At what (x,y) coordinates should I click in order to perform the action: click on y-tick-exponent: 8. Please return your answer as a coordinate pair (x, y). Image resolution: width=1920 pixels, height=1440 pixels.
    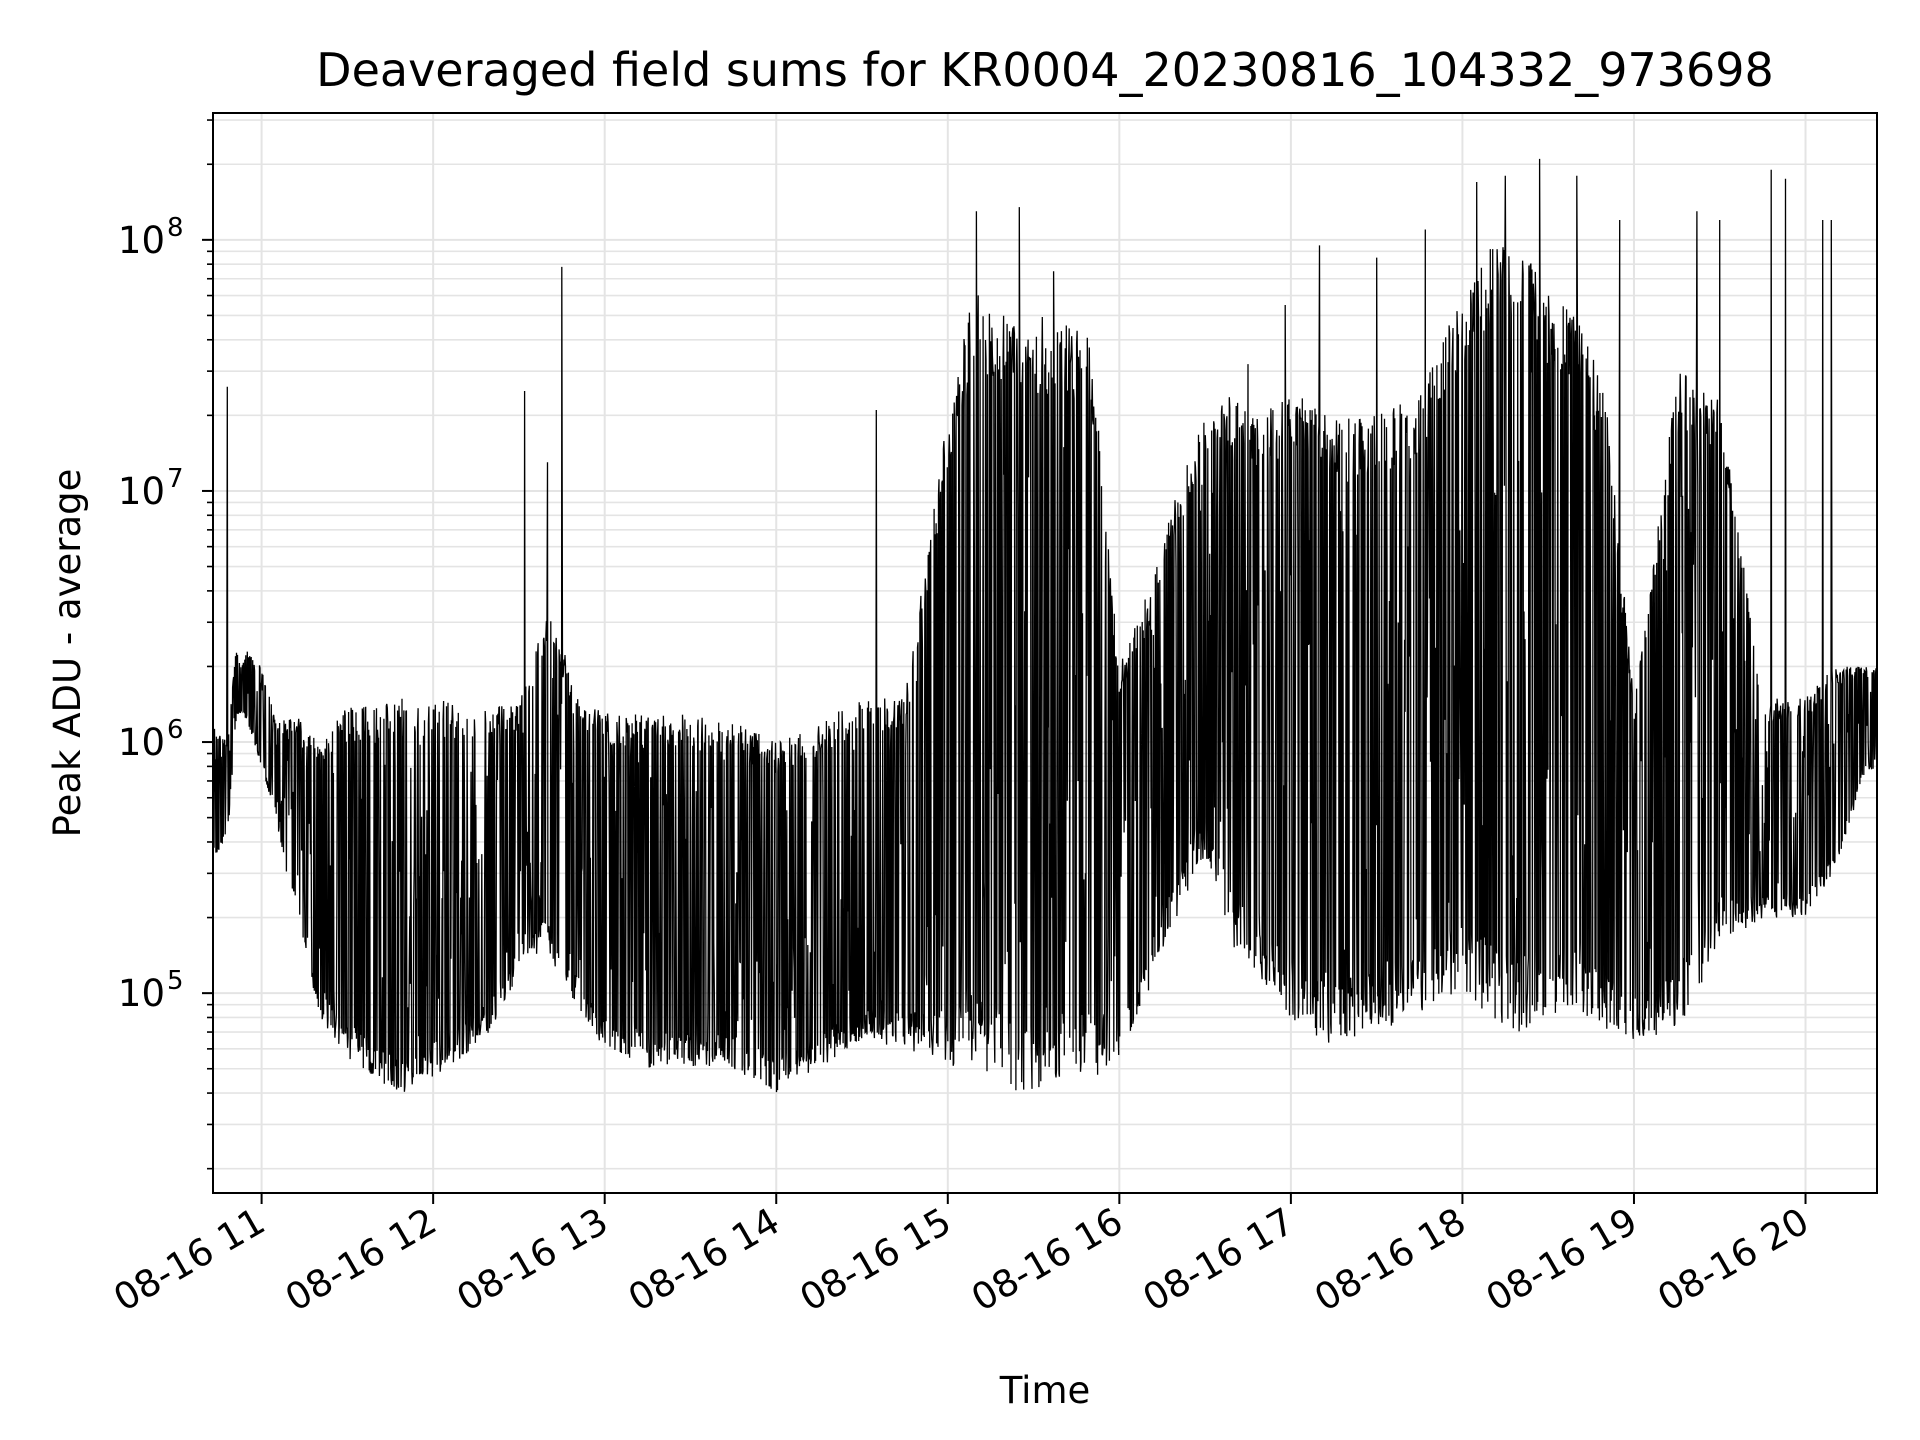
    Looking at the image, I should click on (175, 228).